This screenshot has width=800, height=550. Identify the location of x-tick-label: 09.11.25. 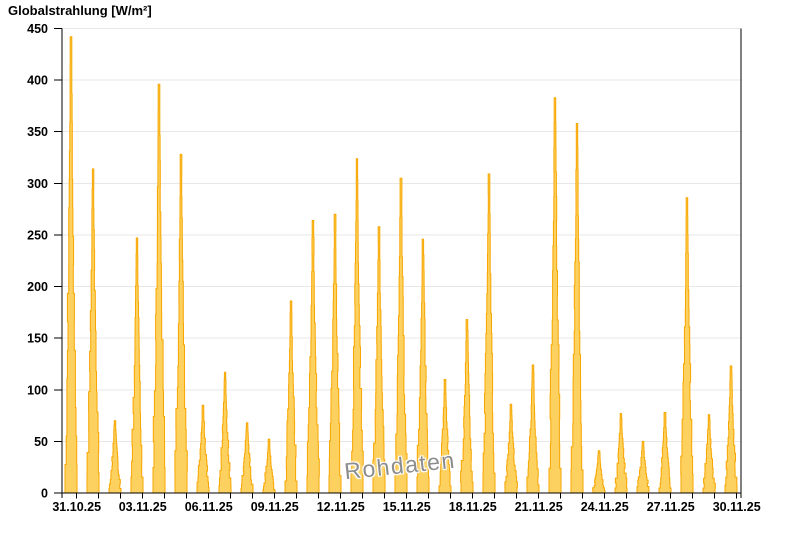
(275, 507).